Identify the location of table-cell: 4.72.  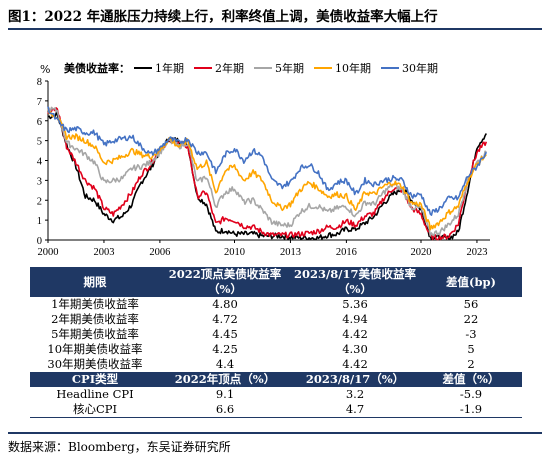
(225, 319).